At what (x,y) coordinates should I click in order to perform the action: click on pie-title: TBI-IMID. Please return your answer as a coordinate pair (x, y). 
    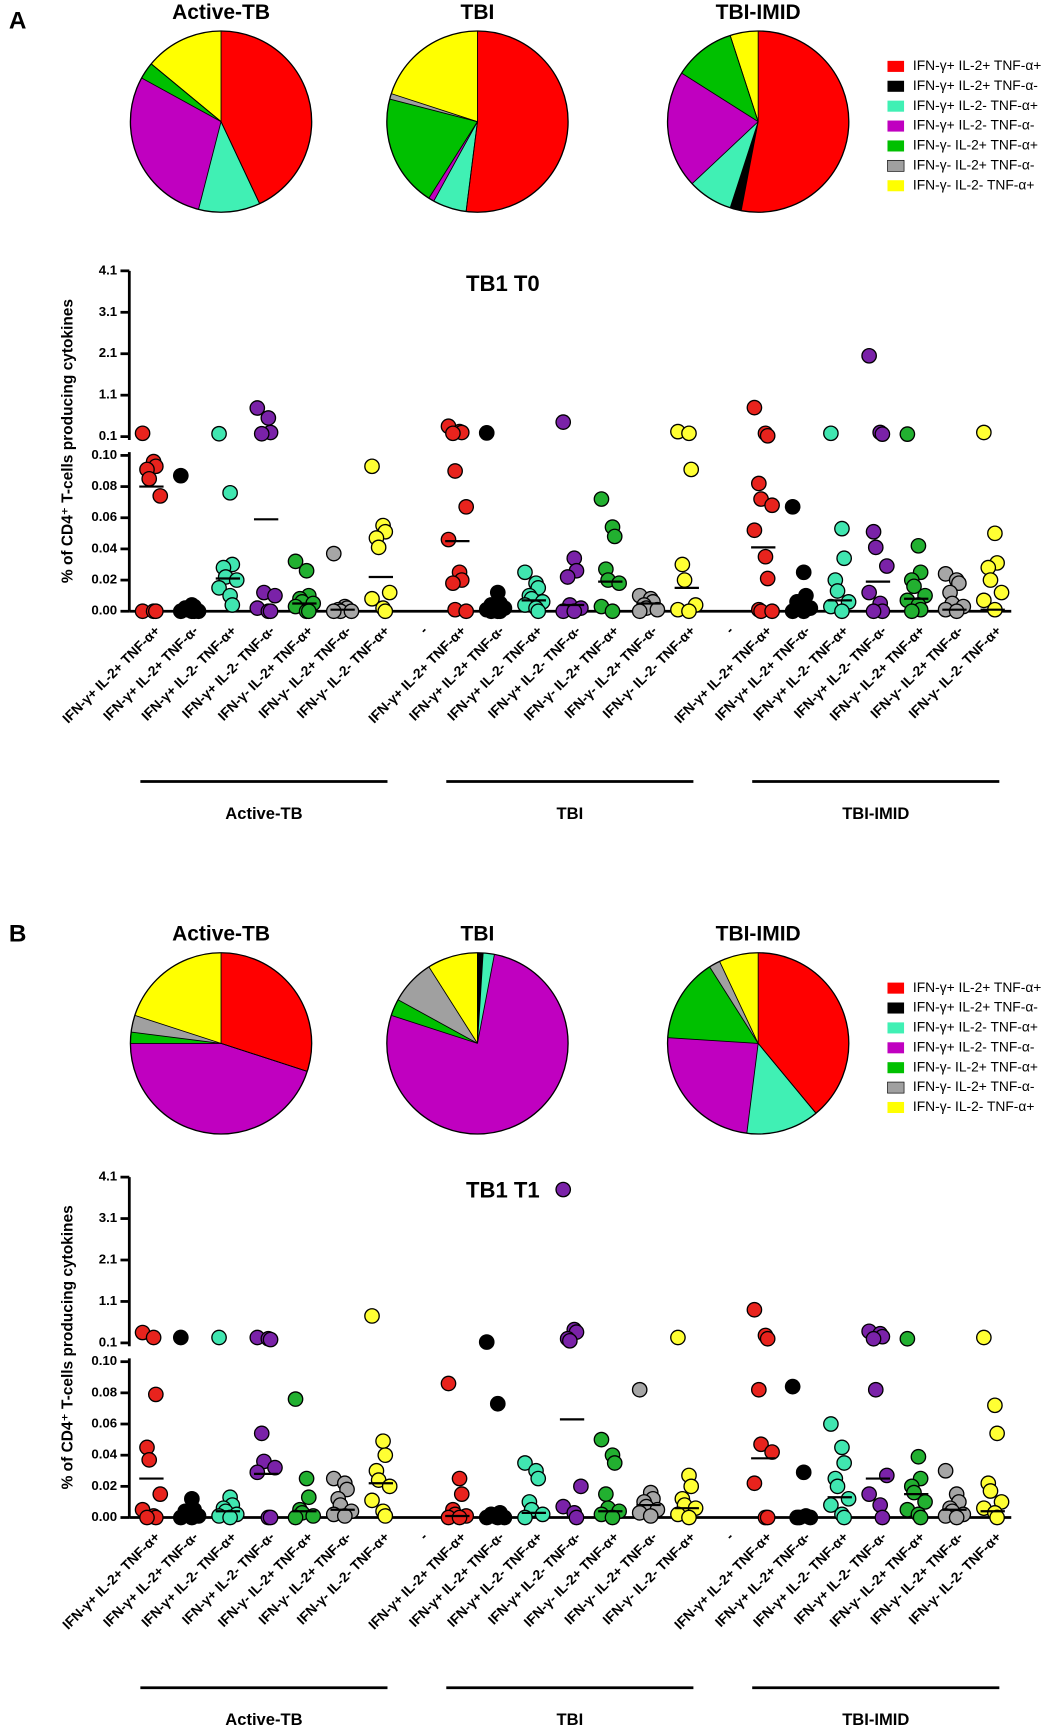
    Looking at the image, I should click on (758, 934).